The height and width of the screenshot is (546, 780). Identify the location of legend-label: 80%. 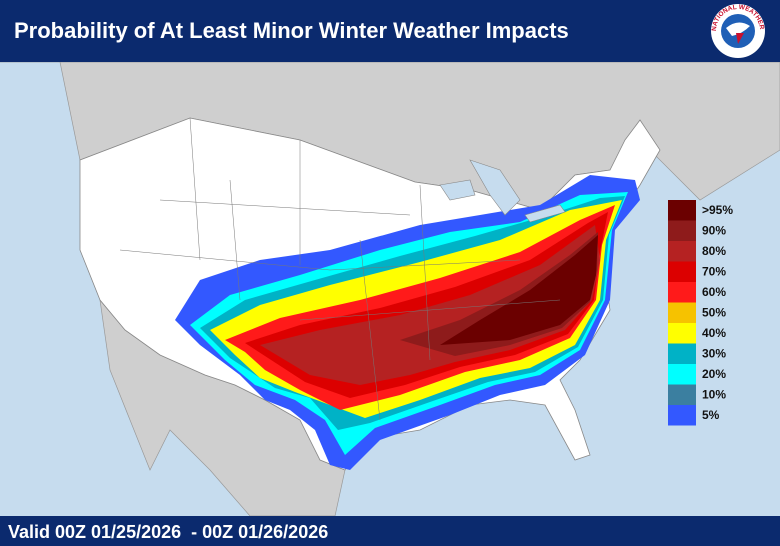
(714, 251).